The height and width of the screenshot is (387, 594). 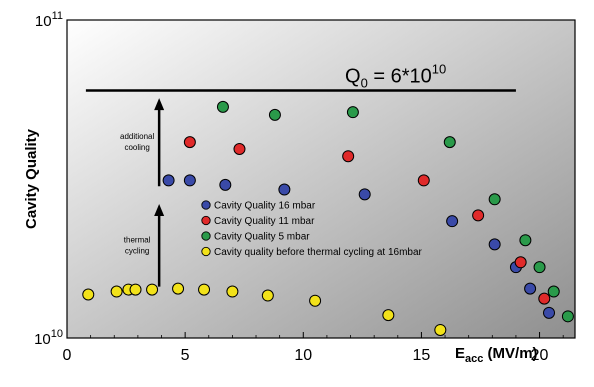 What do you see at coordinates (137, 142) in the screenshot?
I see `annotation-text: additional cooling` at bounding box center [137, 142].